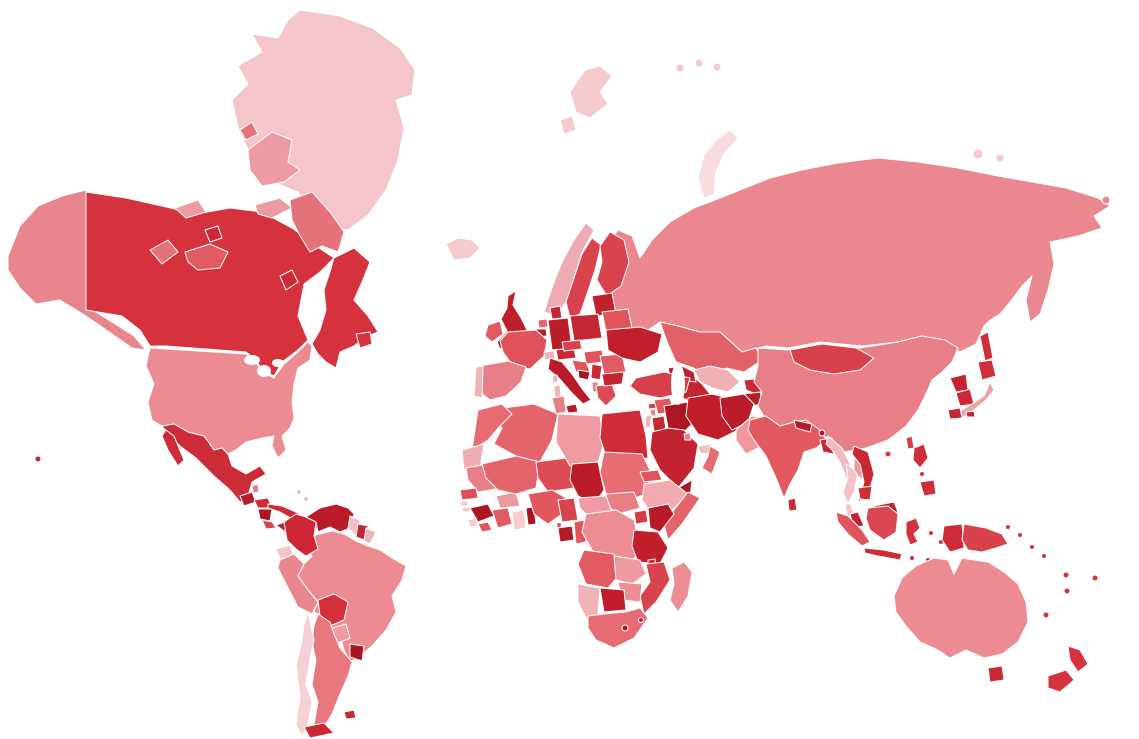 This screenshot has width=1139, height=739. What do you see at coordinates (323, 120) in the screenshot?
I see `region-greenland` at bounding box center [323, 120].